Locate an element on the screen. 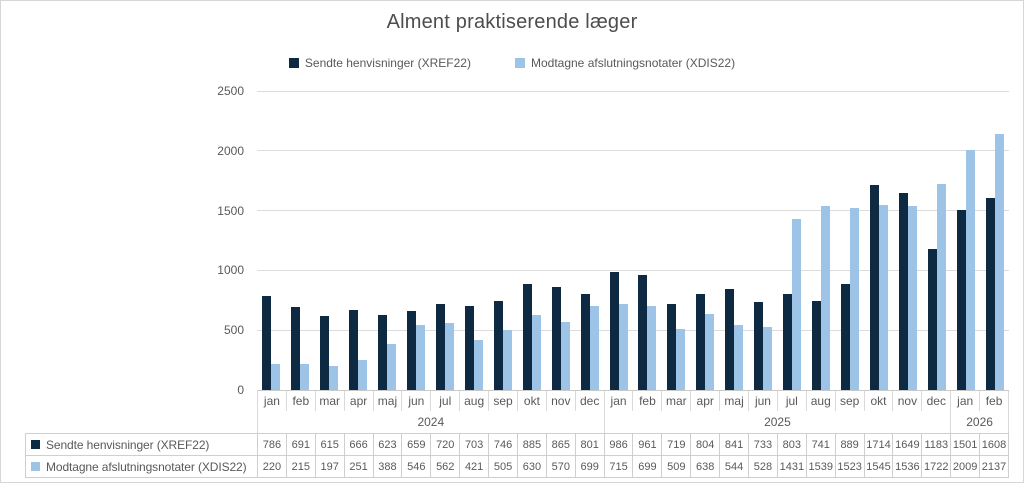 The width and height of the screenshot is (1024, 483). y-tick-label-2000: 2000 is located at coordinates (230, 150).